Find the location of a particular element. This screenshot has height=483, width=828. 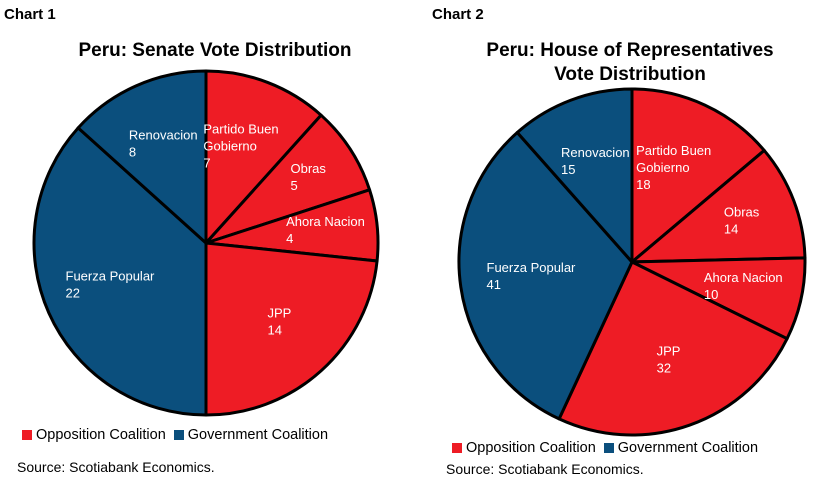

slice-label-renovacion: Renovacion 15 is located at coordinates (595, 161).